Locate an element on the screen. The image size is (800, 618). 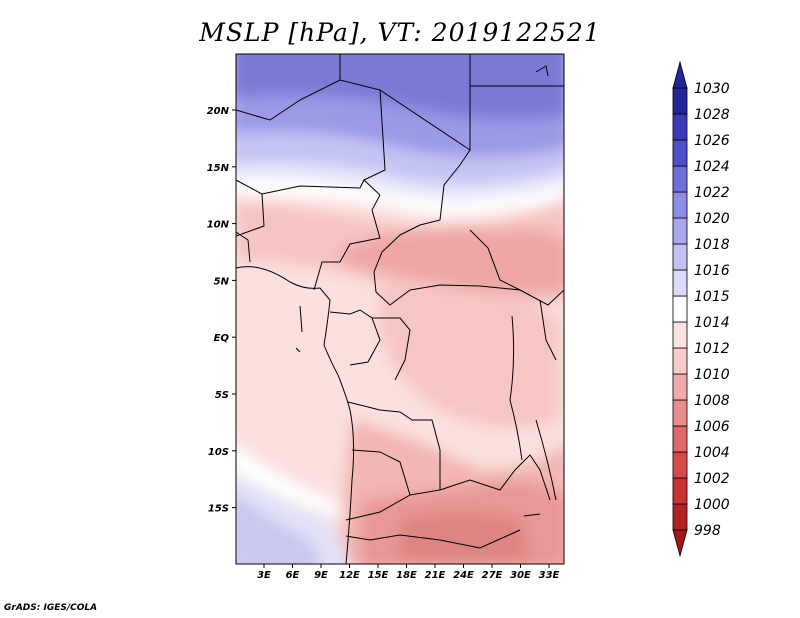
colorbar-label: 998 is located at coordinates (707, 531).